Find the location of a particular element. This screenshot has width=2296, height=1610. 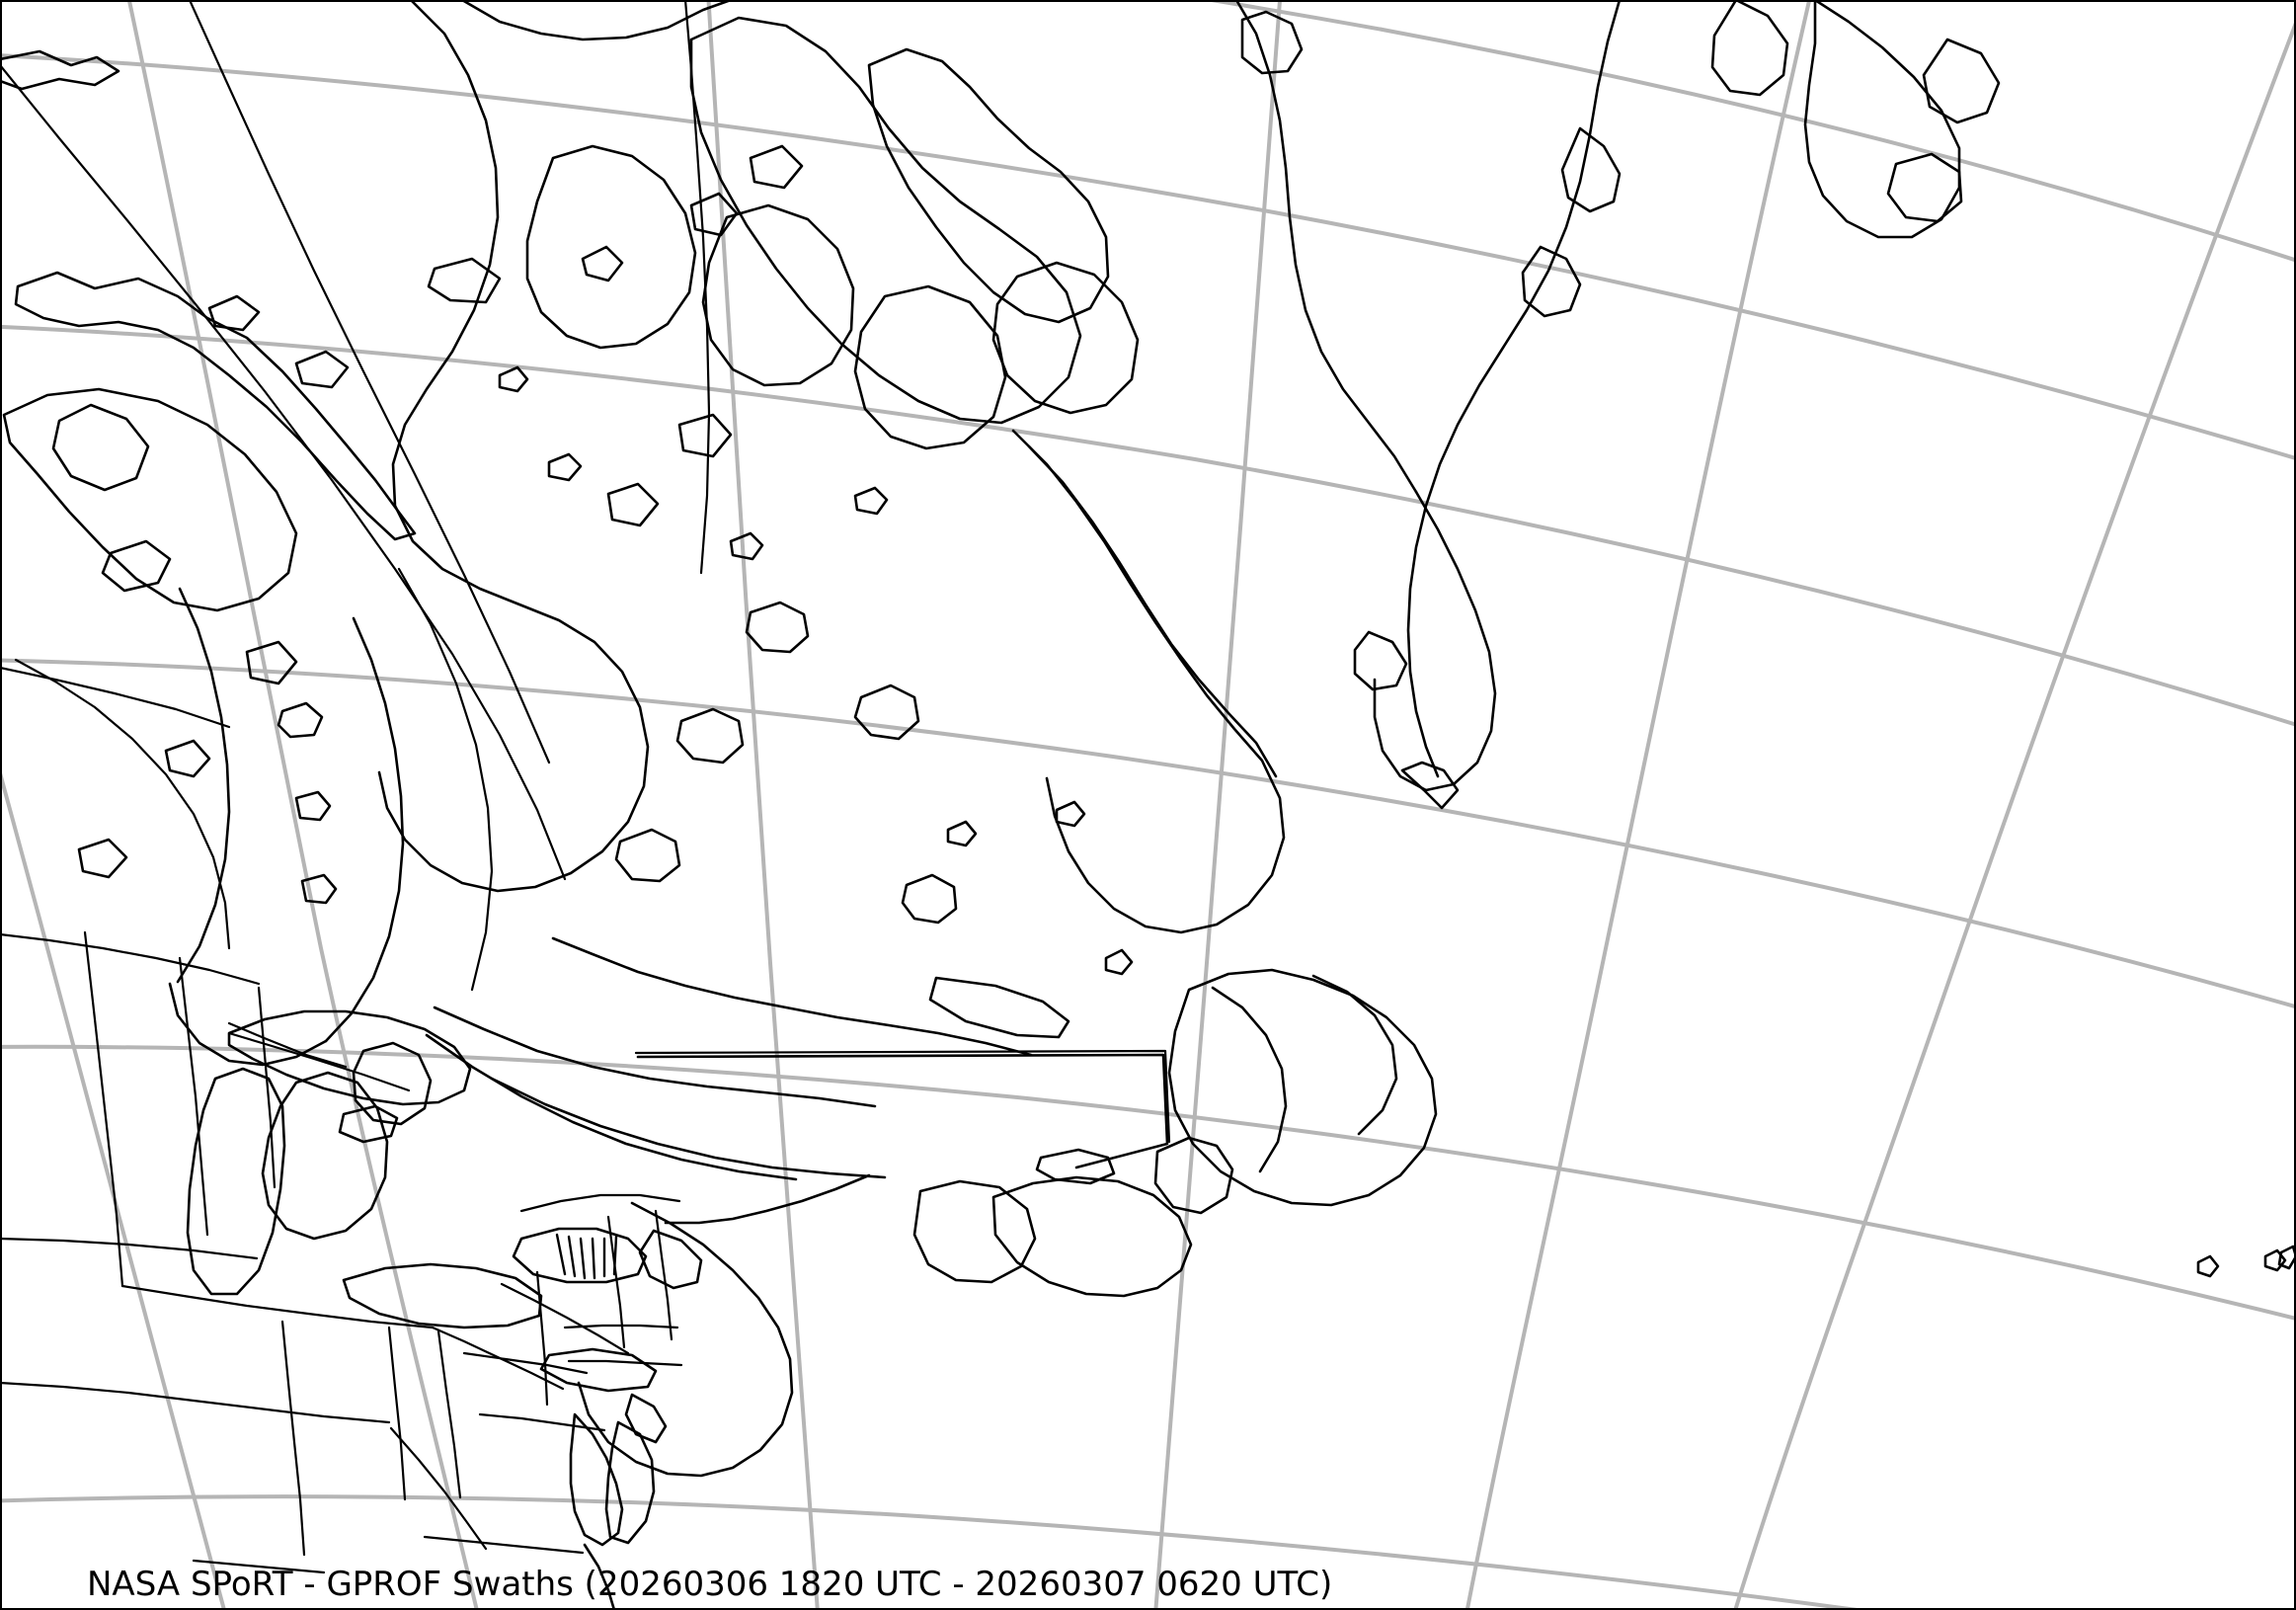

coast-newfoundland is located at coordinates (1302, 1087).